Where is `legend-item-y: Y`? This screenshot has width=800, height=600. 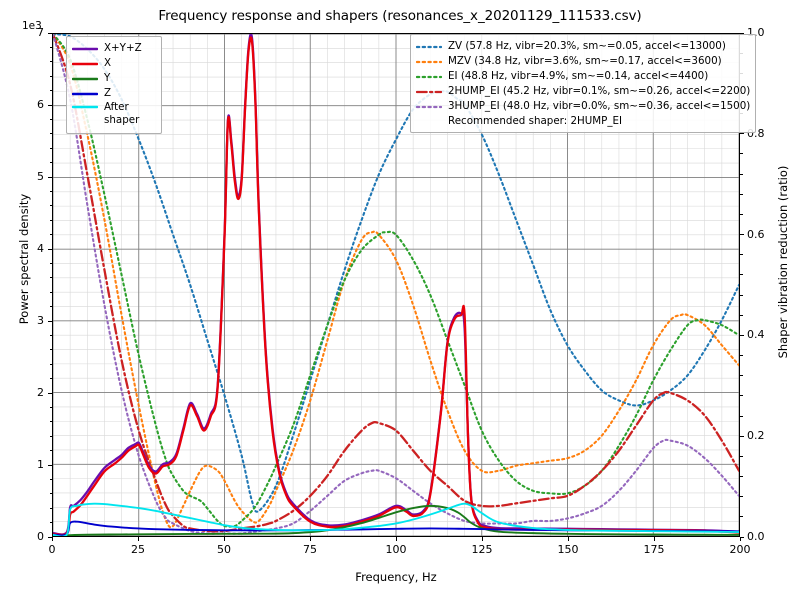 legend-item-y: Y is located at coordinates (114, 78).